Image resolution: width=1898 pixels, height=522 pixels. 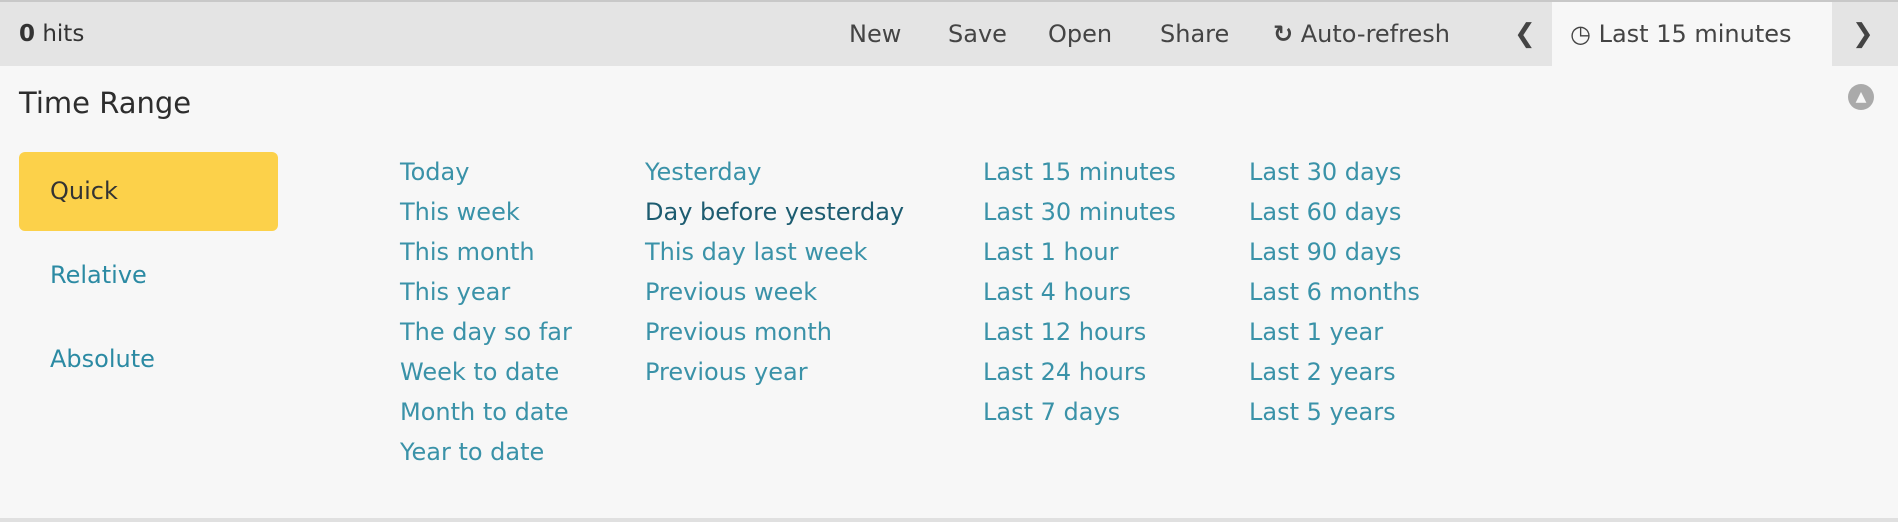 I want to click on quick-range-link: Previous week, so click(x=731, y=292).